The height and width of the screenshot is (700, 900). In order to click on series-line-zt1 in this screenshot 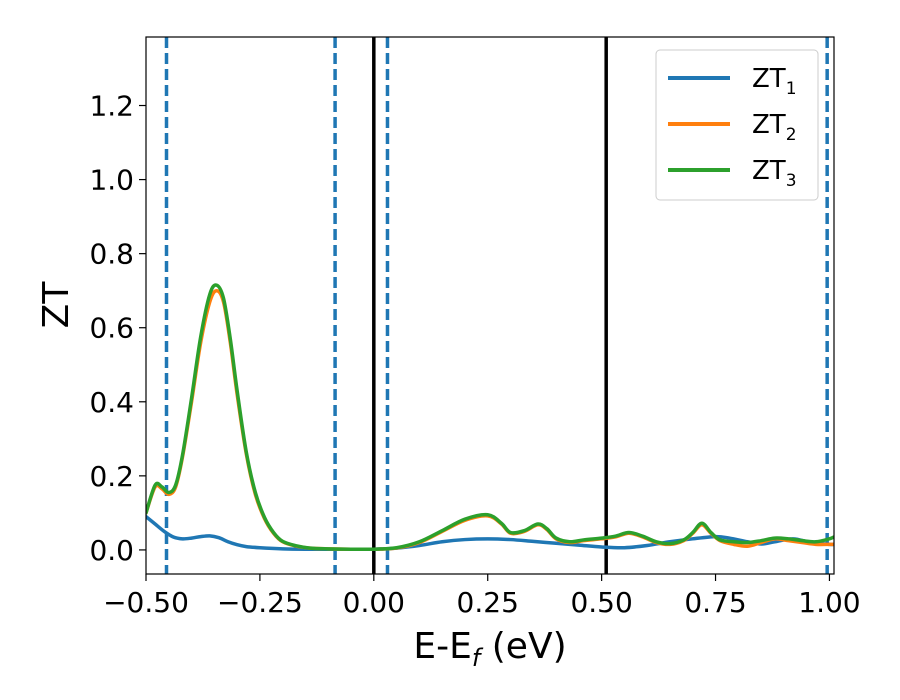, I will do `click(490, 533)`.